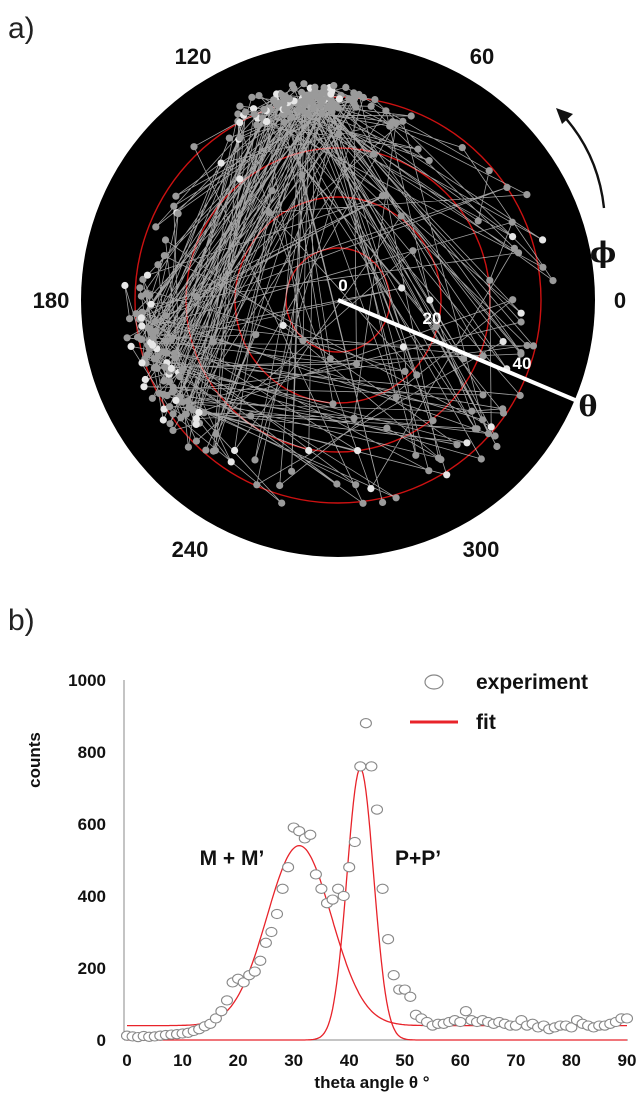 This screenshot has width=642, height=1095. What do you see at coordinates (481, 549) in the screenshot?
I see `phi-label-300: 300` at bounding box center [481, 549].